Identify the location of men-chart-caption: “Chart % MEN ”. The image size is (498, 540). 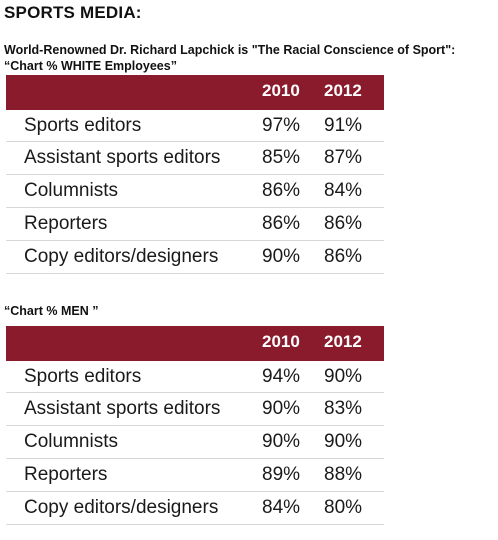
(51, 311).